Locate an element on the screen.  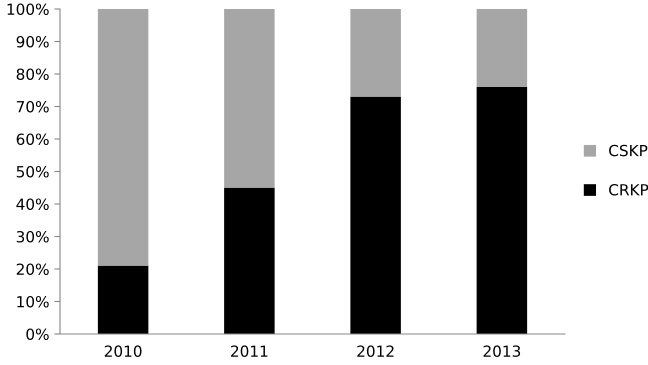
y-tick-label: 100% is located at coordinates (28, 9).